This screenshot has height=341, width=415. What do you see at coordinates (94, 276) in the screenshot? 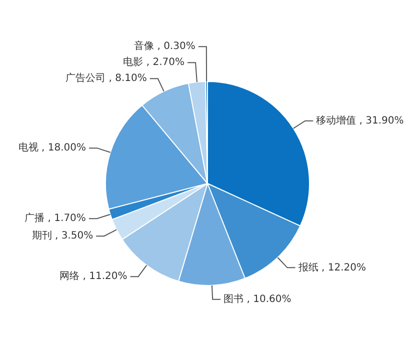
I see `slice-label: 网络 , 11.20%` at bounding box center [94, 276].